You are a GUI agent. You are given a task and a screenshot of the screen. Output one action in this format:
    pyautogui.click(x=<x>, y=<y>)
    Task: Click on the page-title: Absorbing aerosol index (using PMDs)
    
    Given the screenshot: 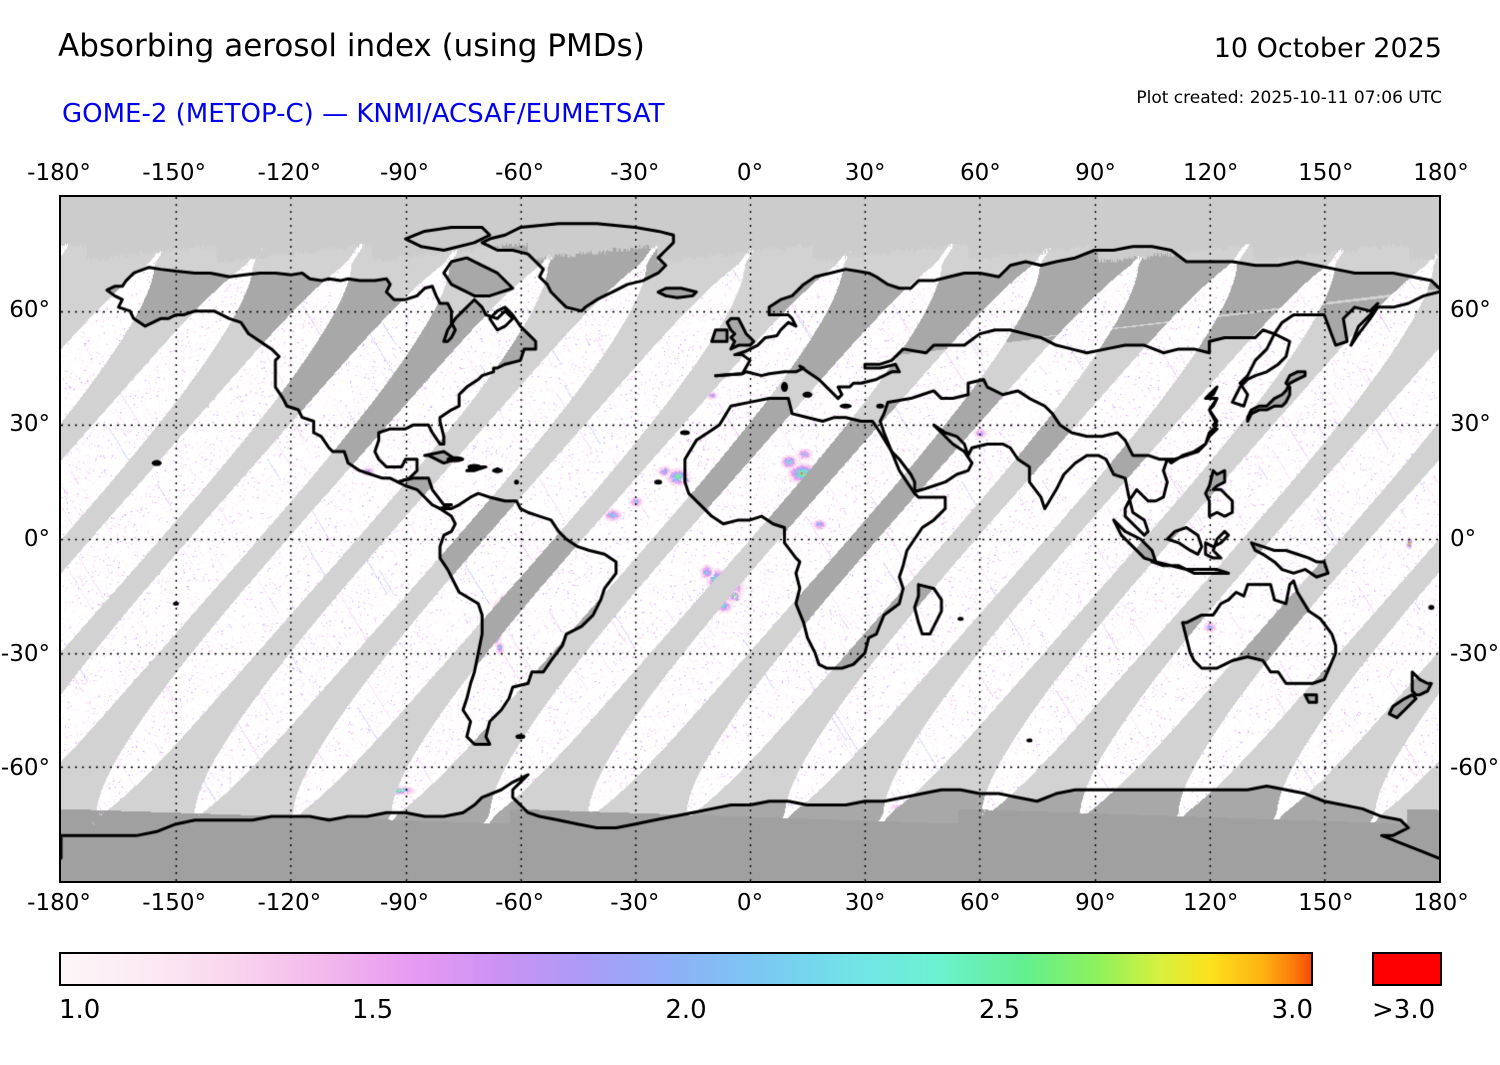 What is the action you would take?
    pyautogui.click(x=351, y=46)
    